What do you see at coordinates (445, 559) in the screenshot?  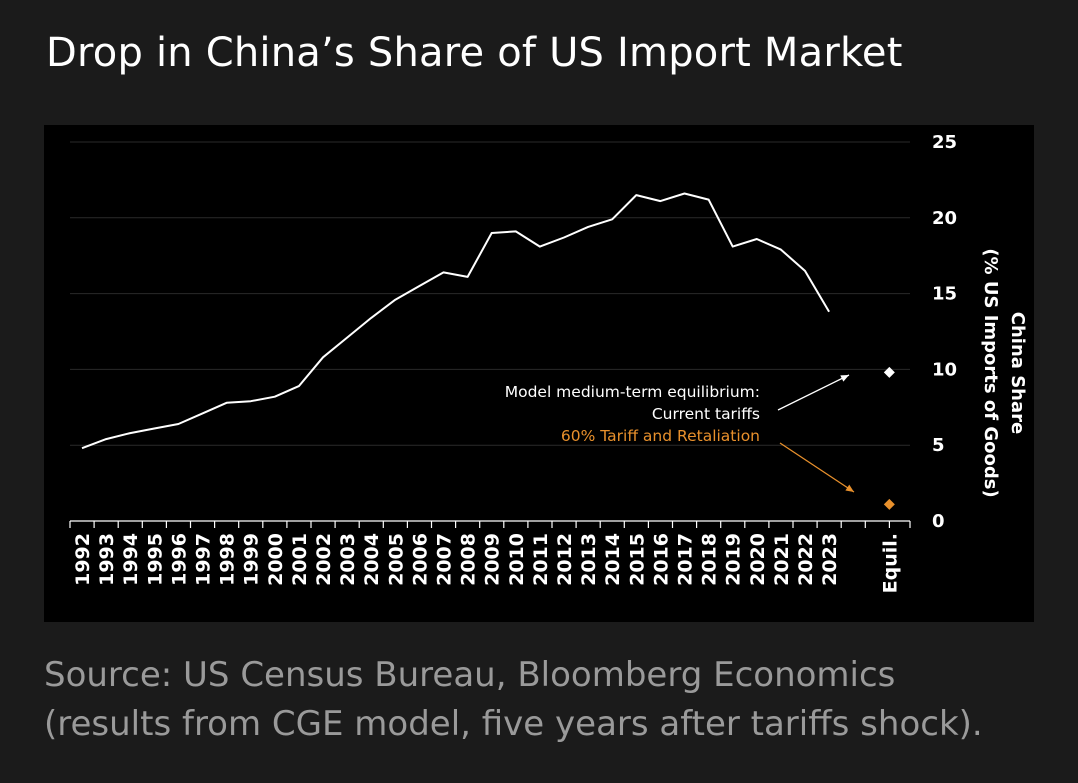 I see `x-tick-label: 2007` at bounding box center [445, 559].